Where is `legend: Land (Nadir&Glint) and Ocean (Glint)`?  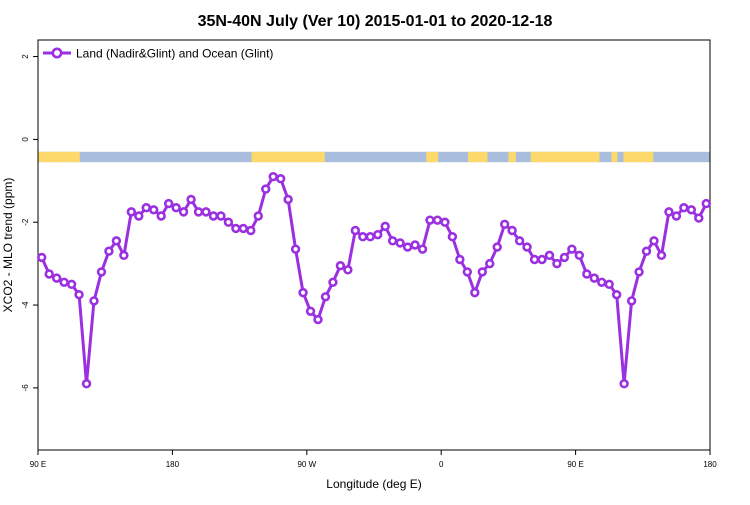 legend: Land (Nadir&Glint) and Ocean (Glint) is located at coordinates (158, 54).